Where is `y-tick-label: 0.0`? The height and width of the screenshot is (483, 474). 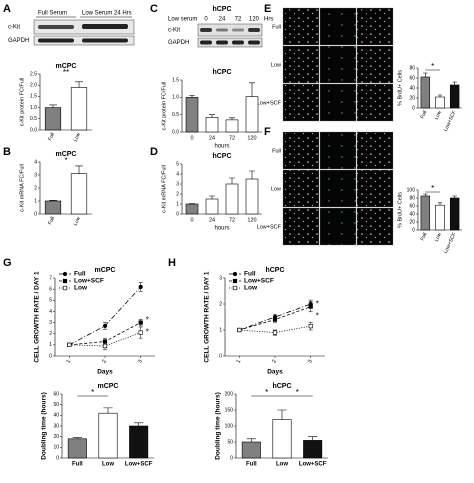
y-tick-label: 0.0 is located at coordinates (175, 132).